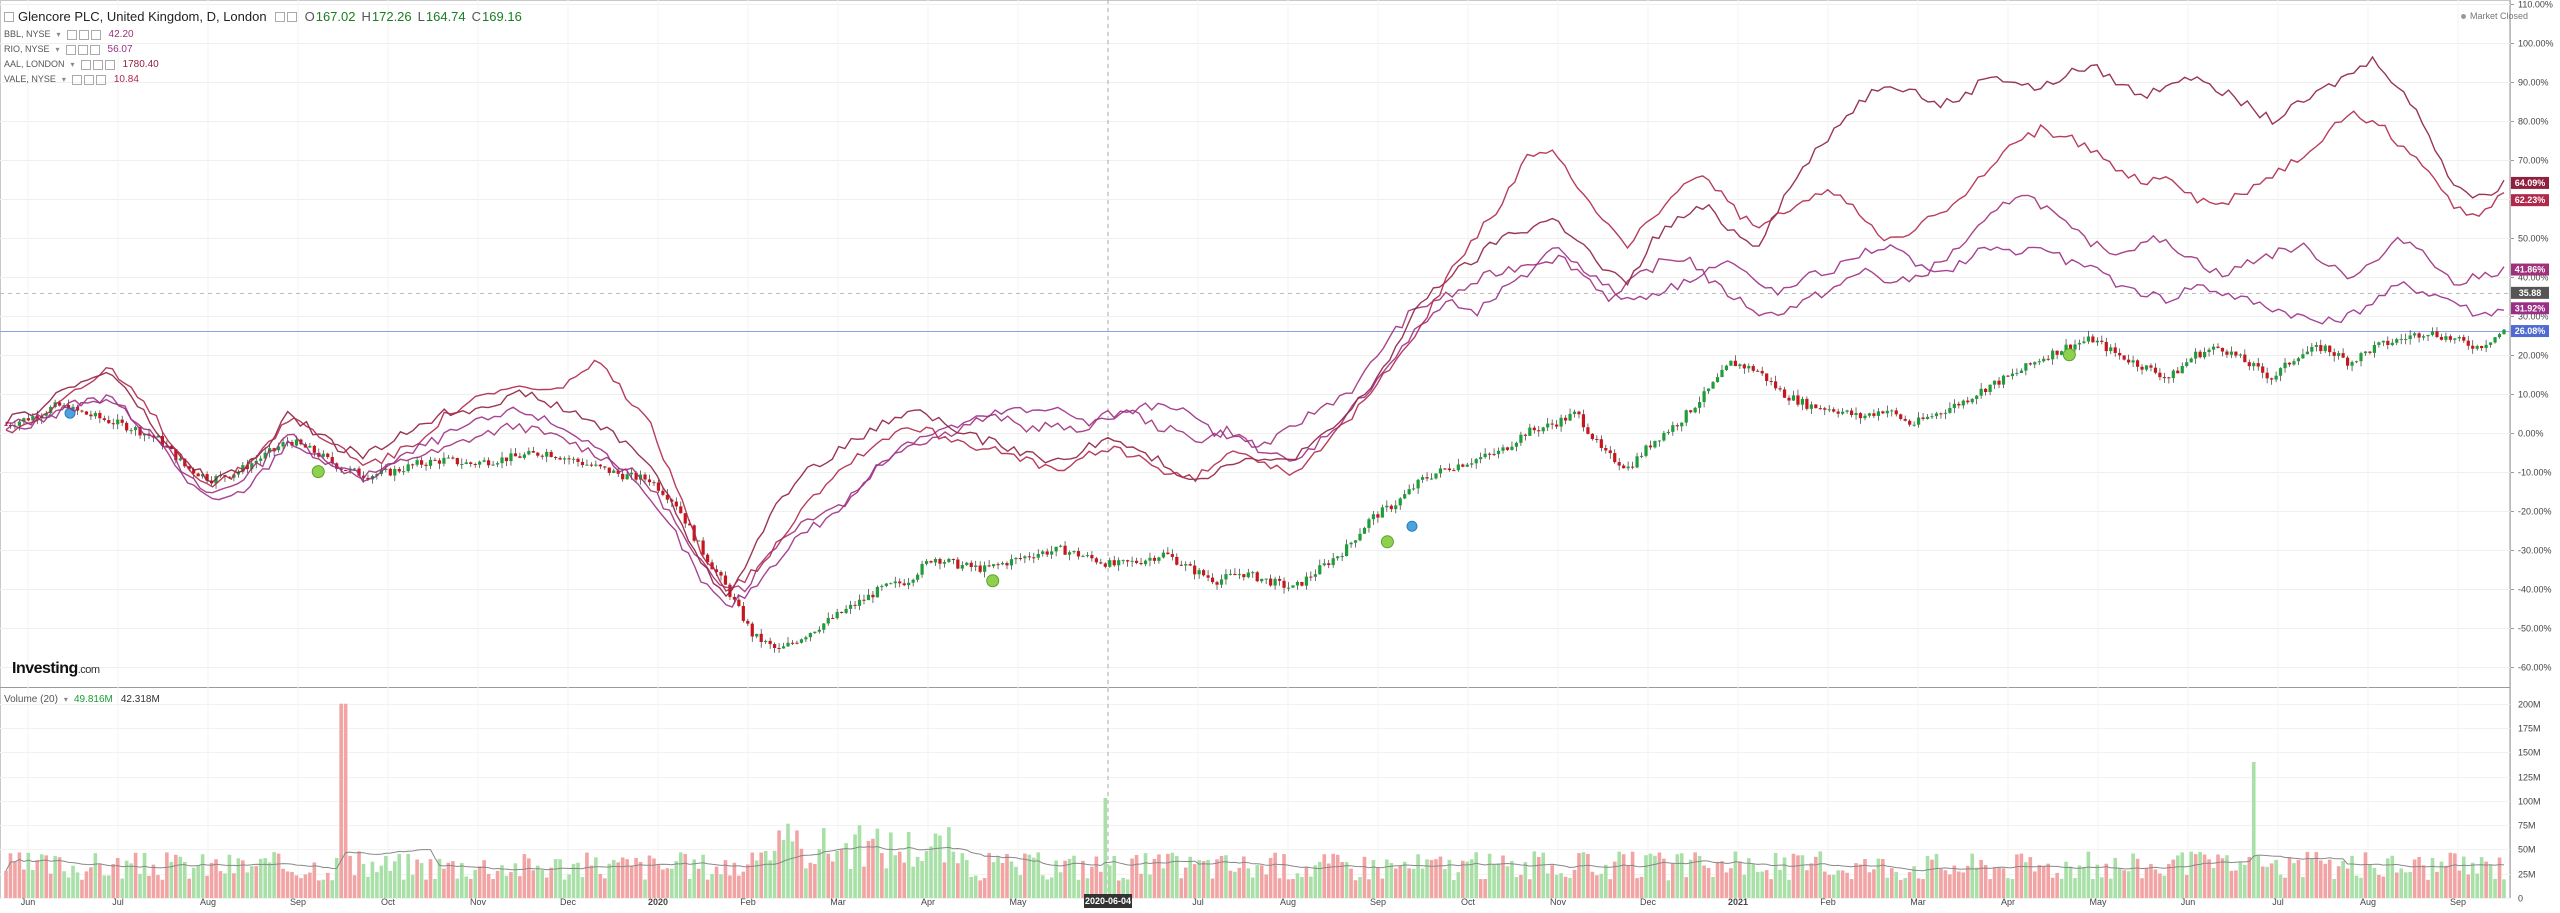  Describe the element at coordinates (1387, 542) in the screenshot. I see `dividend-marker-icon` at that location.